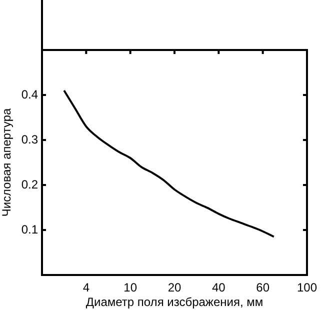 This screenshot has width=323, height=310. What do you see at coordinates (7, 162) in the screenshot?
I see `y-axis-title: Числовая апертура` at bounding box center [7, 162].